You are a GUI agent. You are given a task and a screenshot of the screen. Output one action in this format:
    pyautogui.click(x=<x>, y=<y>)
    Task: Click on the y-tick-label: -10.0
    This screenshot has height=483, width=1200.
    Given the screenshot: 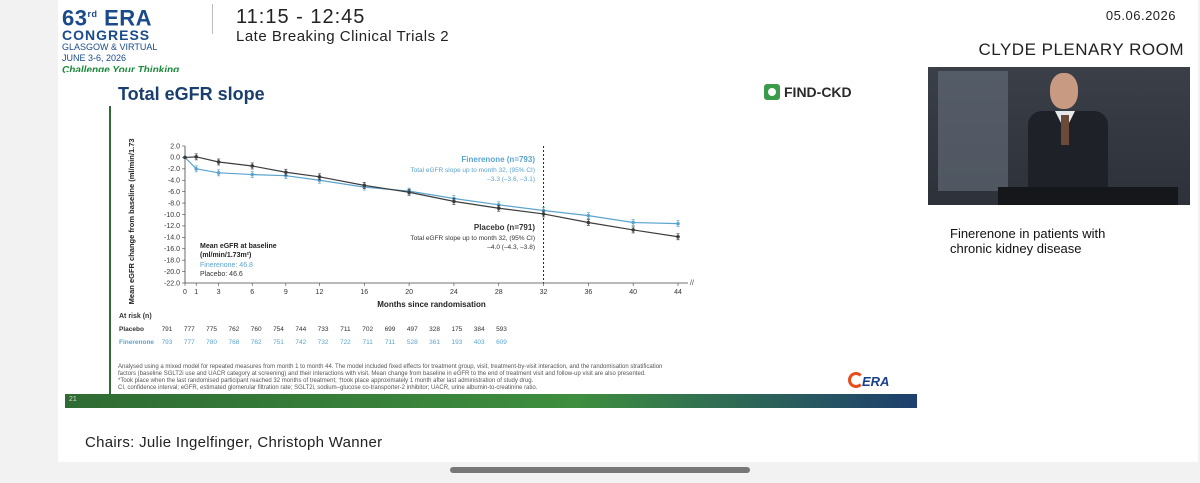 What is the action you would take?
    pyautogui.click(x=172, y=215)
    